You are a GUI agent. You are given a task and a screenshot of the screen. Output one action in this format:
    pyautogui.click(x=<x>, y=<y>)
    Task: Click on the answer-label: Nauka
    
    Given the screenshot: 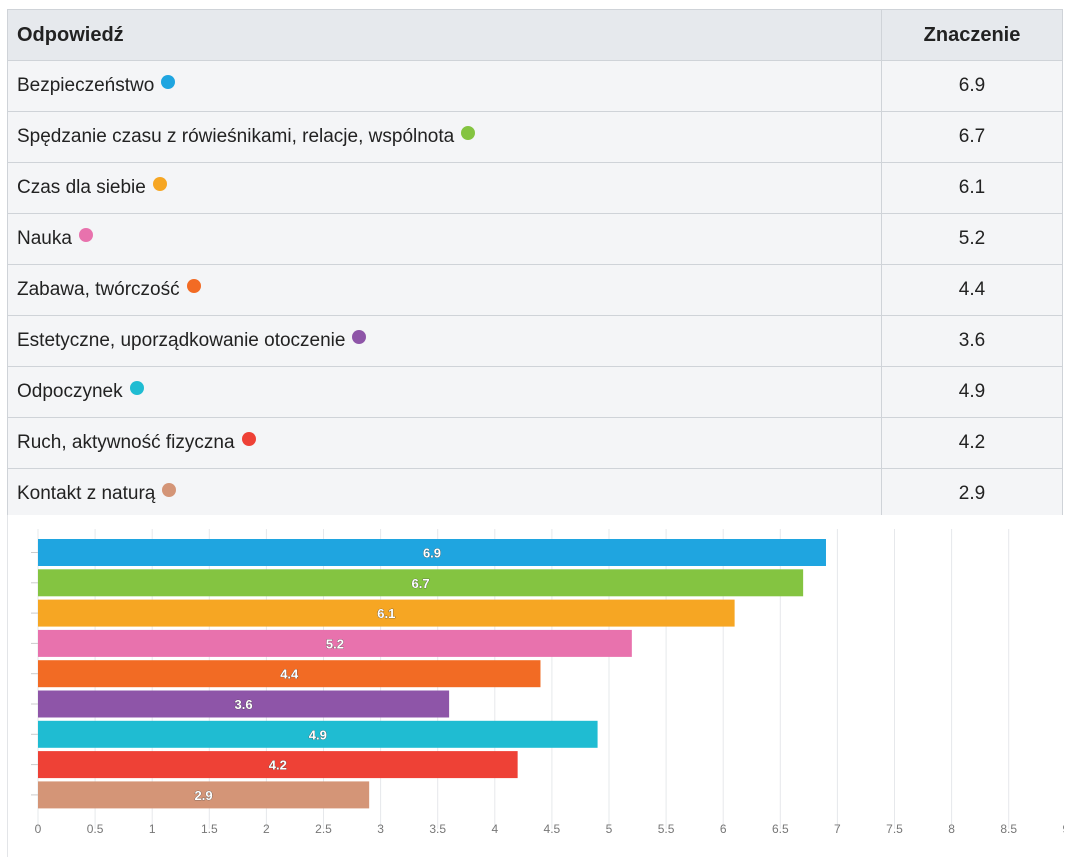 What is the action you would take?
    pyautogui.click(x=44, y=238)
    